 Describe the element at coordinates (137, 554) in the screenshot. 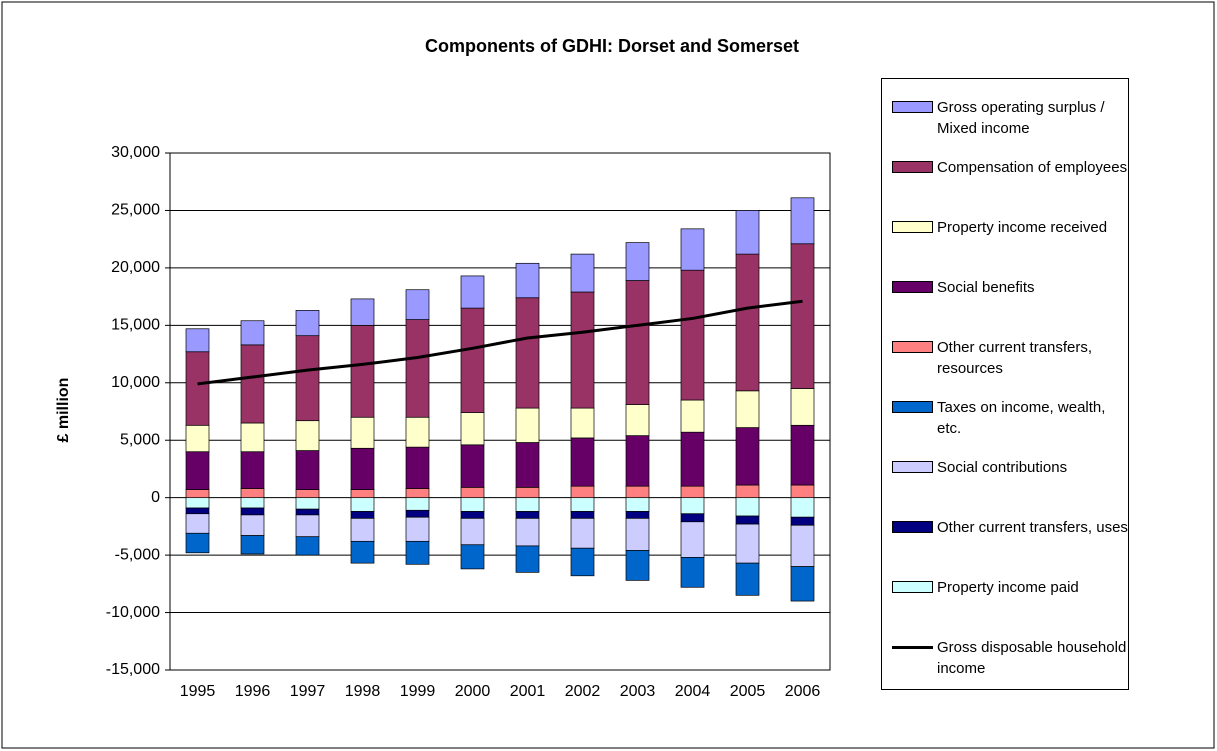

I see `y-tick-label: -5,000` at that location.